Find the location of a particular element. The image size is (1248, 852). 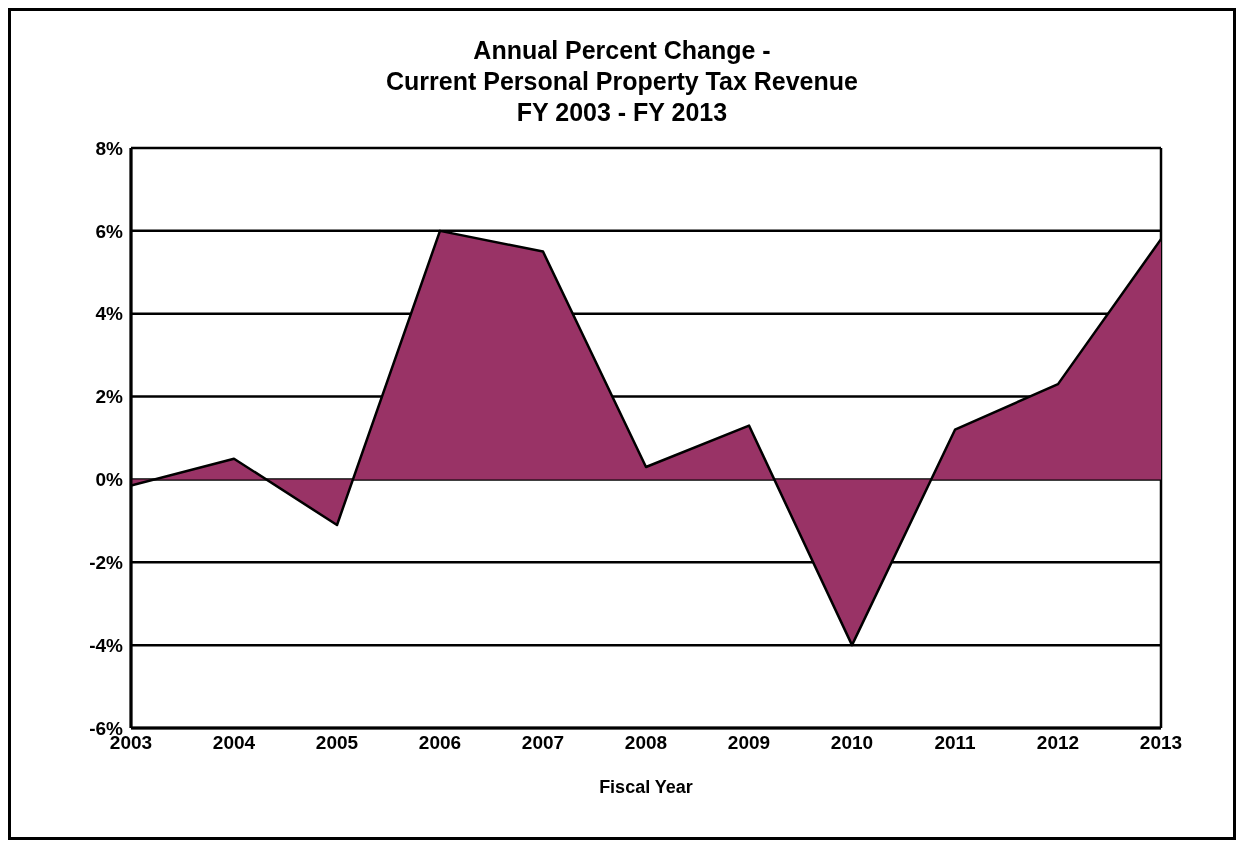

y-tick-label: -4% is located at coordinates (106, 645).